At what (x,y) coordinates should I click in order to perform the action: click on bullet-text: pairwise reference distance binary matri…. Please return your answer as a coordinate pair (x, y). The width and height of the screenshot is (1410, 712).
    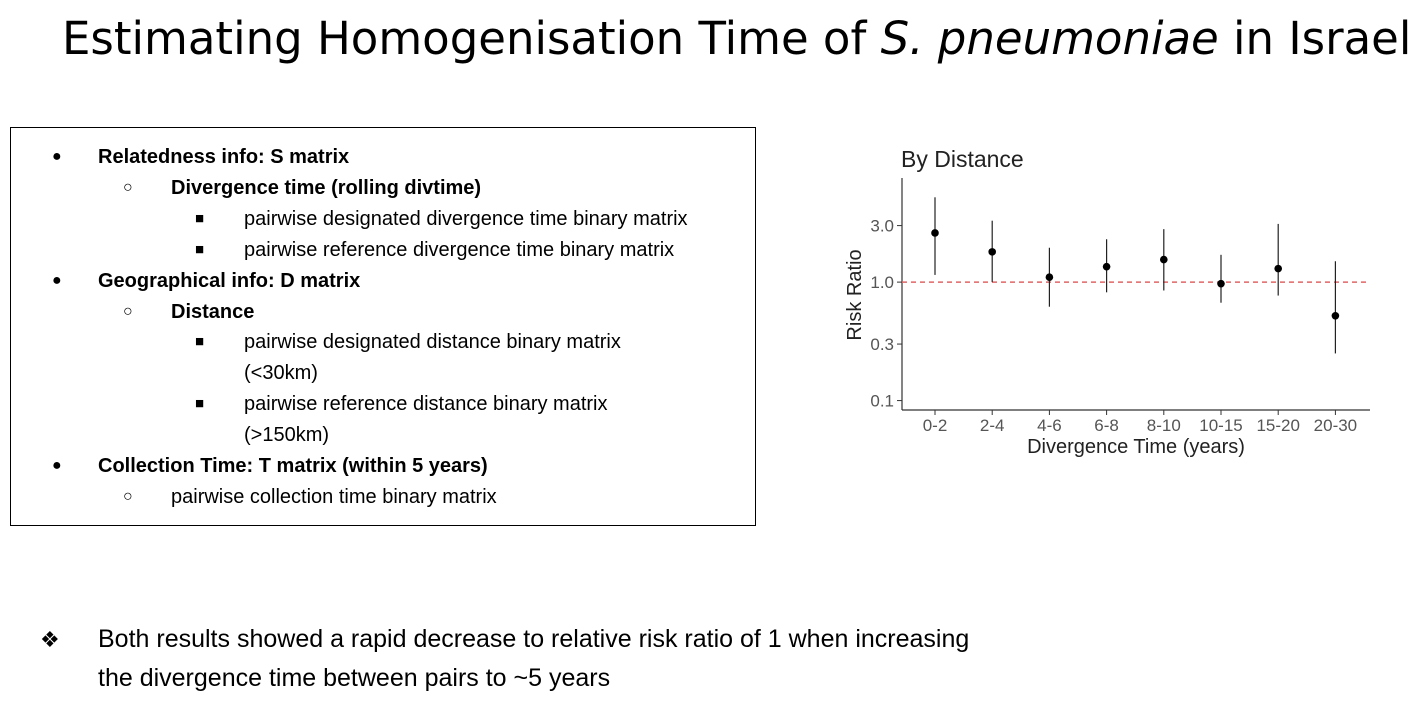
    Looking at the image, I should click on (426, 404).